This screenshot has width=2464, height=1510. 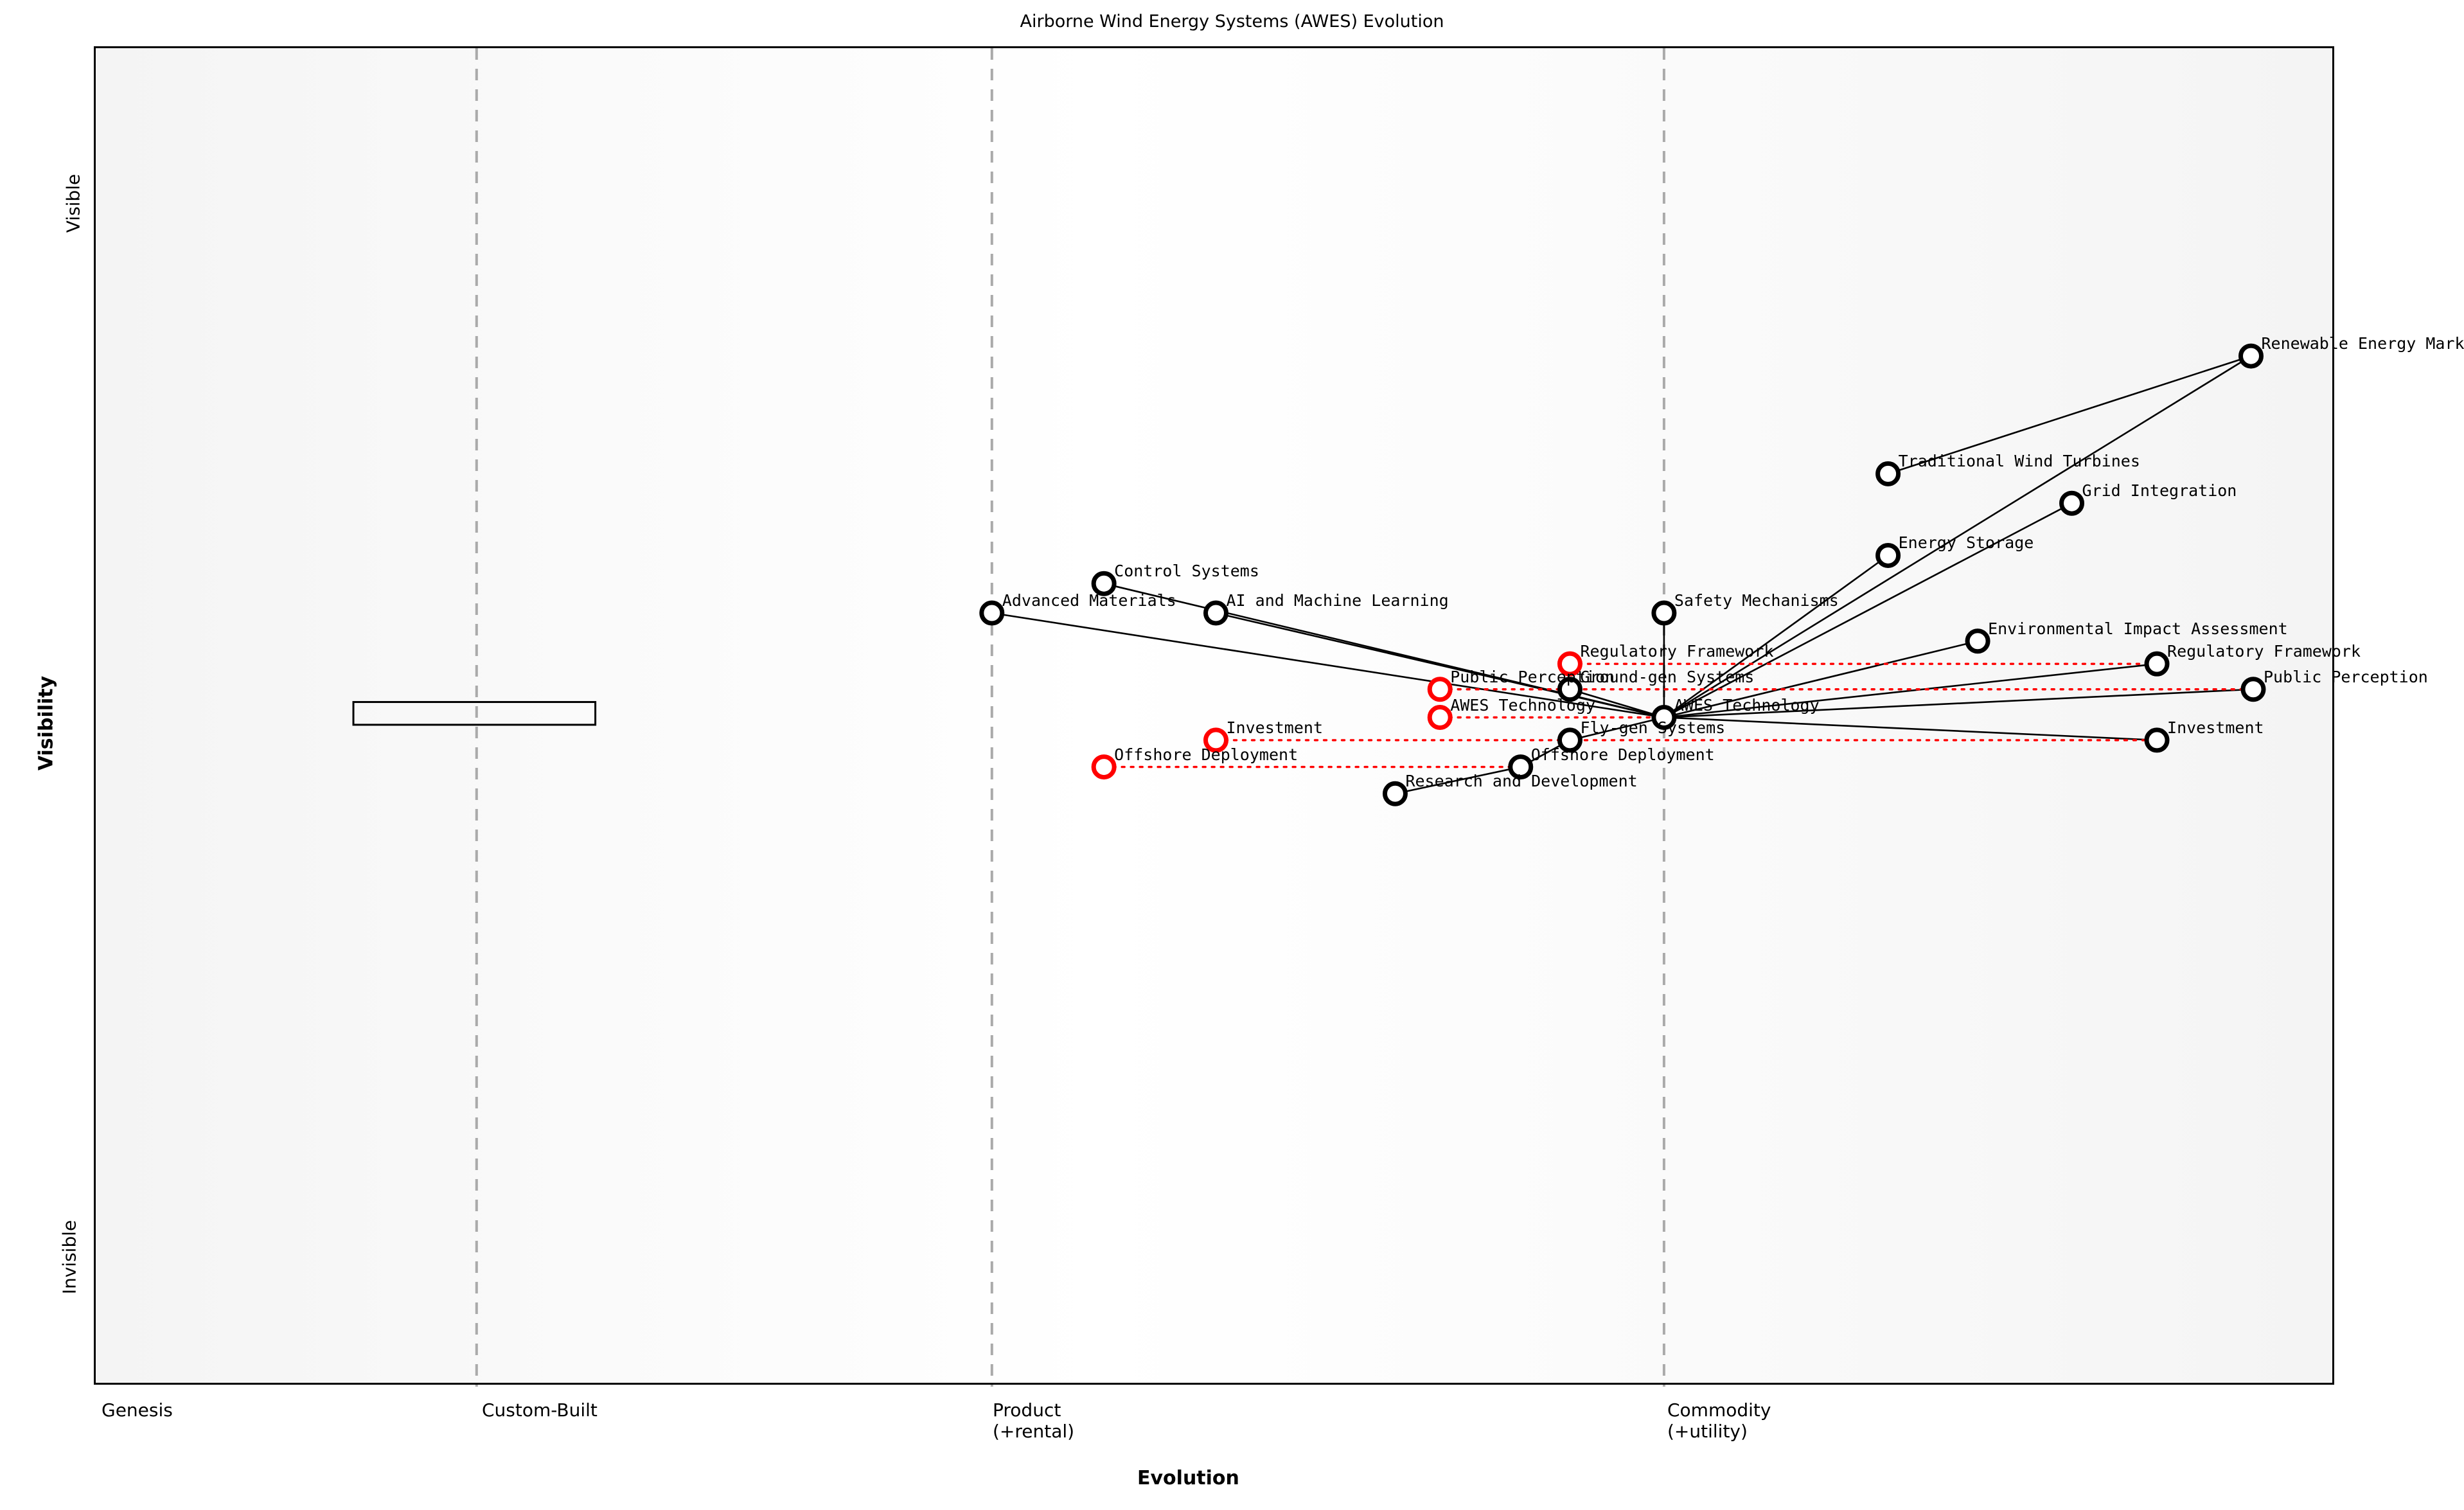 What do you see at coordinates (1532, 676) in the screenshot?
I see `evolution-marker-label: Public Perception` at bounding box center [1532, 676].